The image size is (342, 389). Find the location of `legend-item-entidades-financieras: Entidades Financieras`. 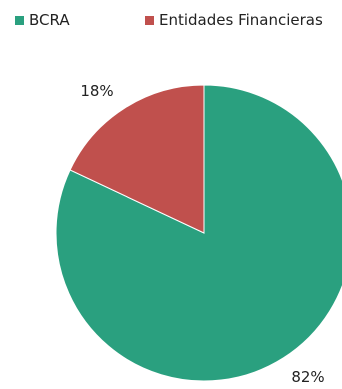

legend-item-entidades-financieras: Entidades Financieras is located at coordinates (234, 20).